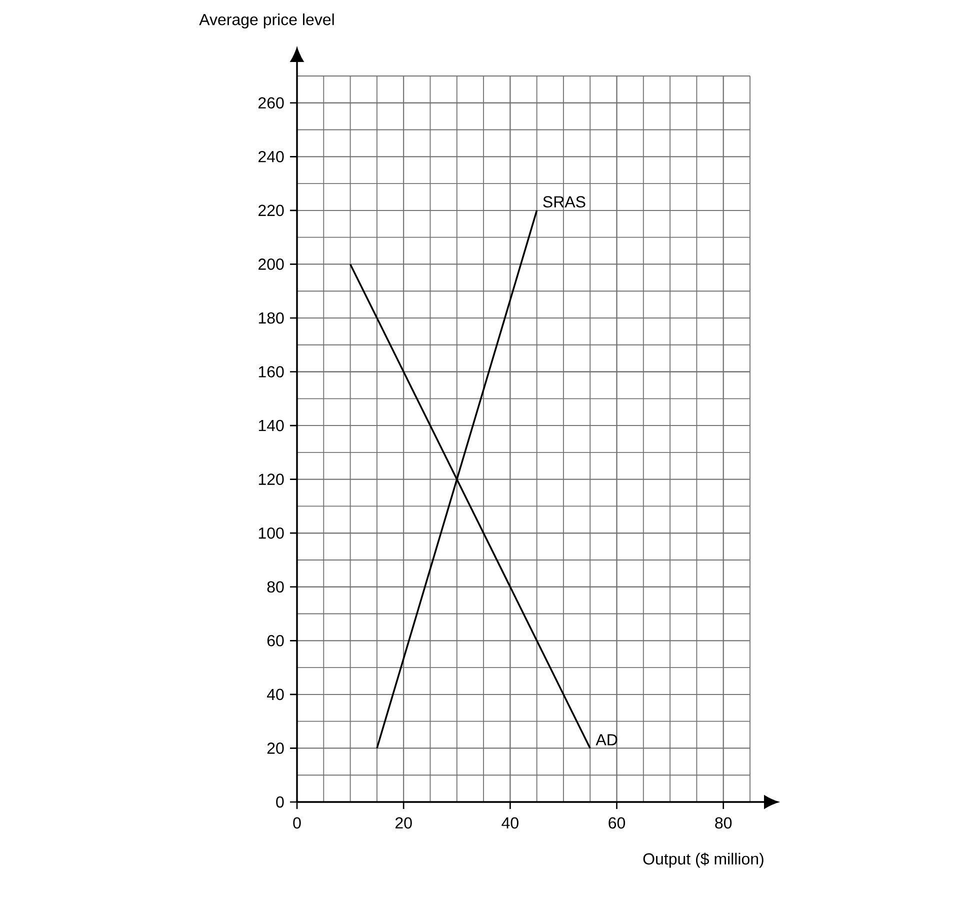 This screenshot has height=913, width=975. What do you see at coordinates (266, 20) in the screenshot?
I see `y-axis-title: Average price level` at bounding box center [266, 20].